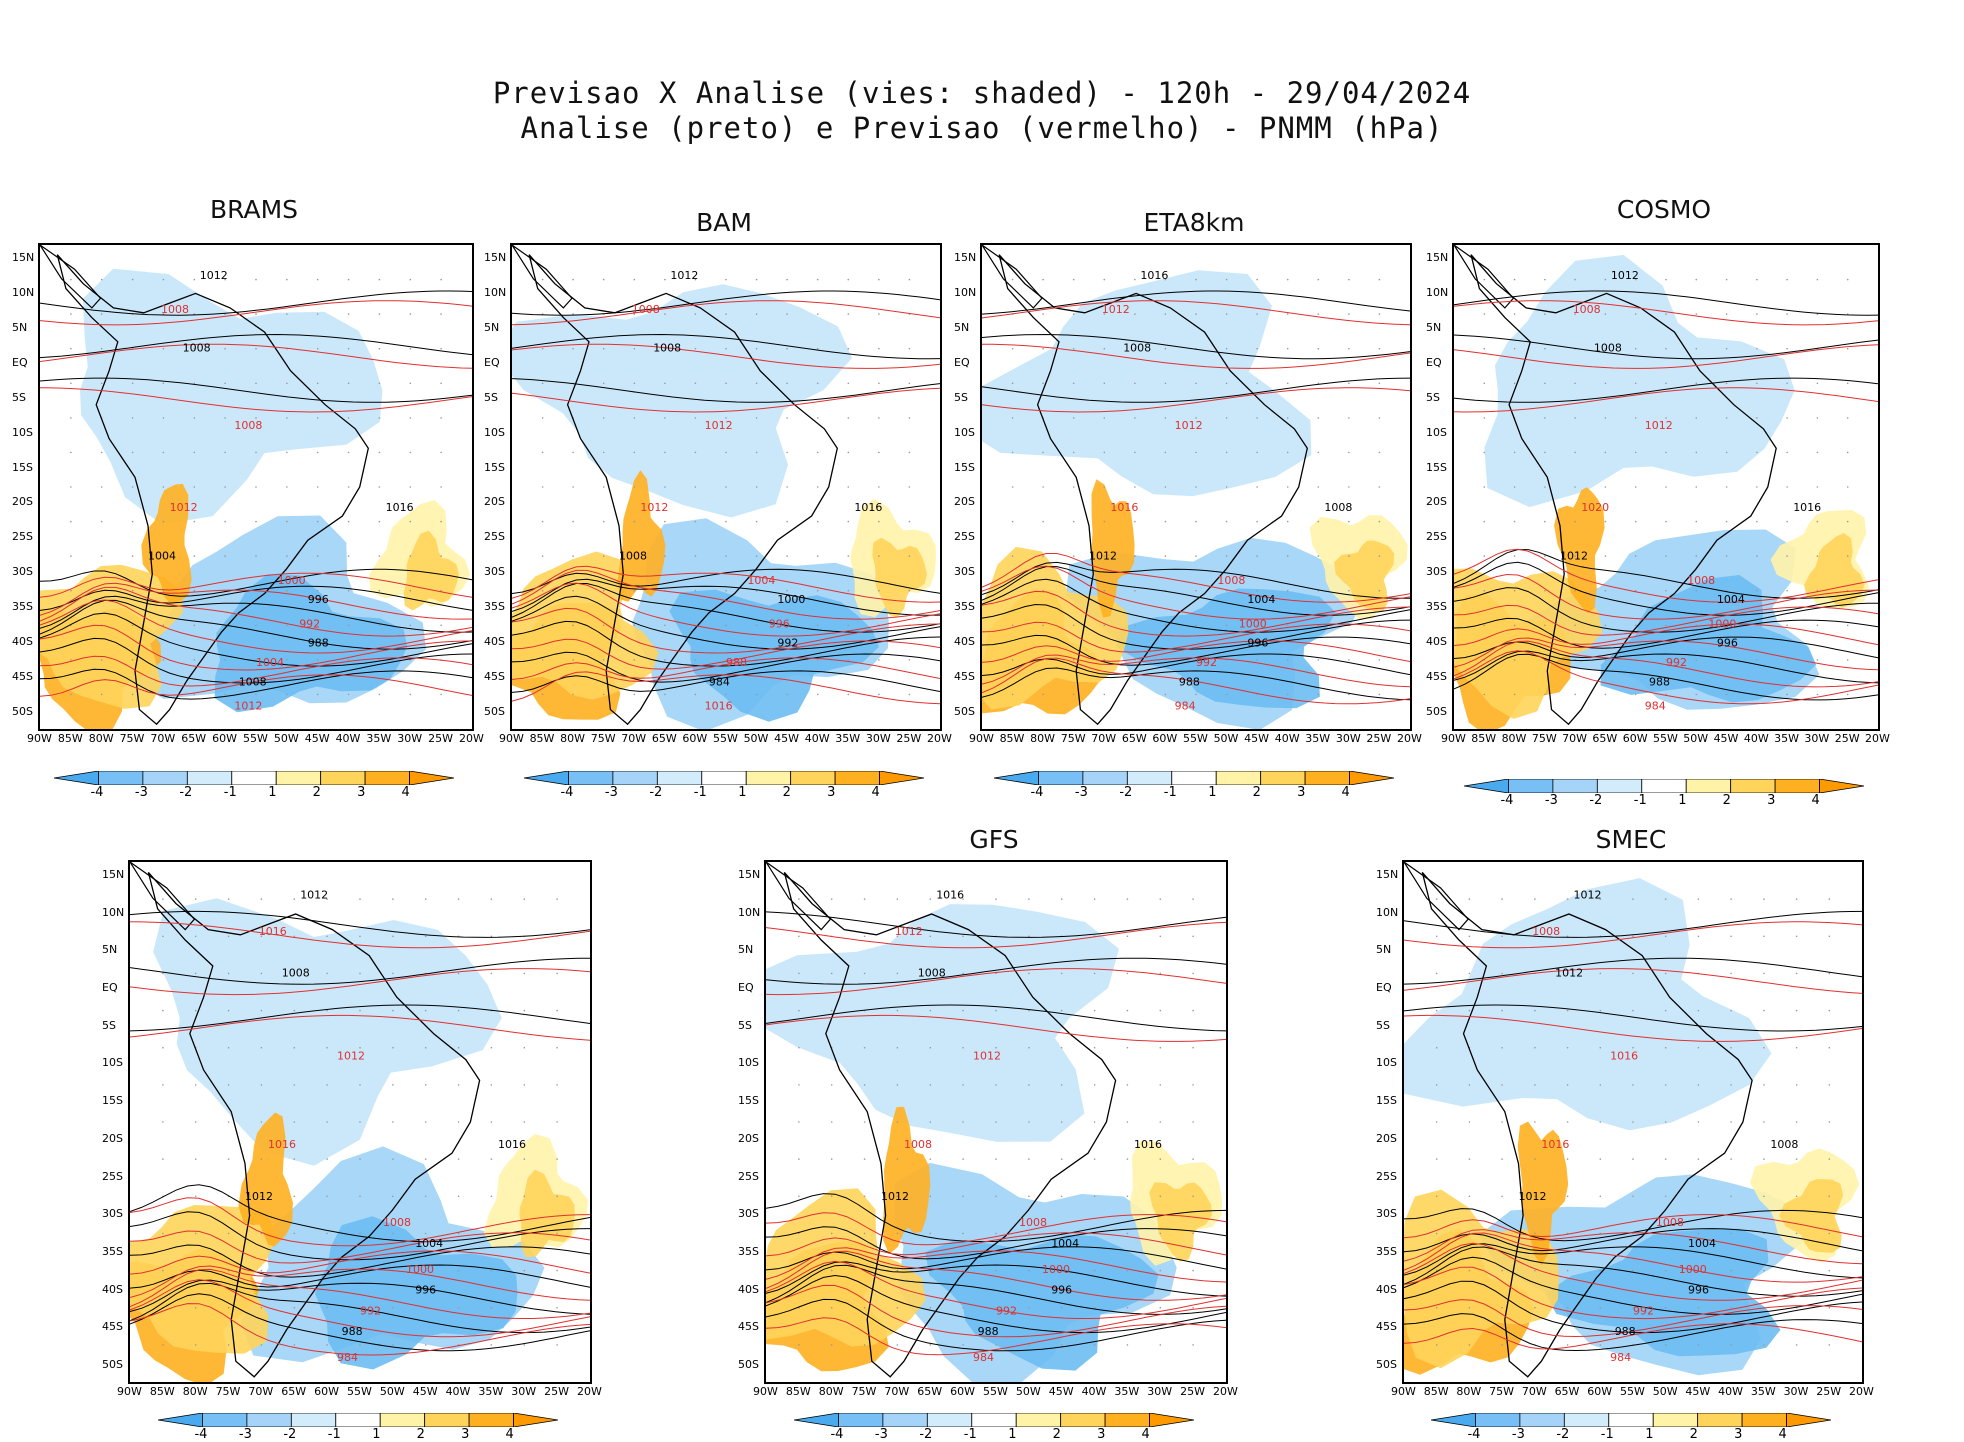 The width and height of the screenshot is (1964, 1442). Describe the element at coordinates (194, 738) in the screenshot. I see `longitude-tick-label: 65W` at that location.